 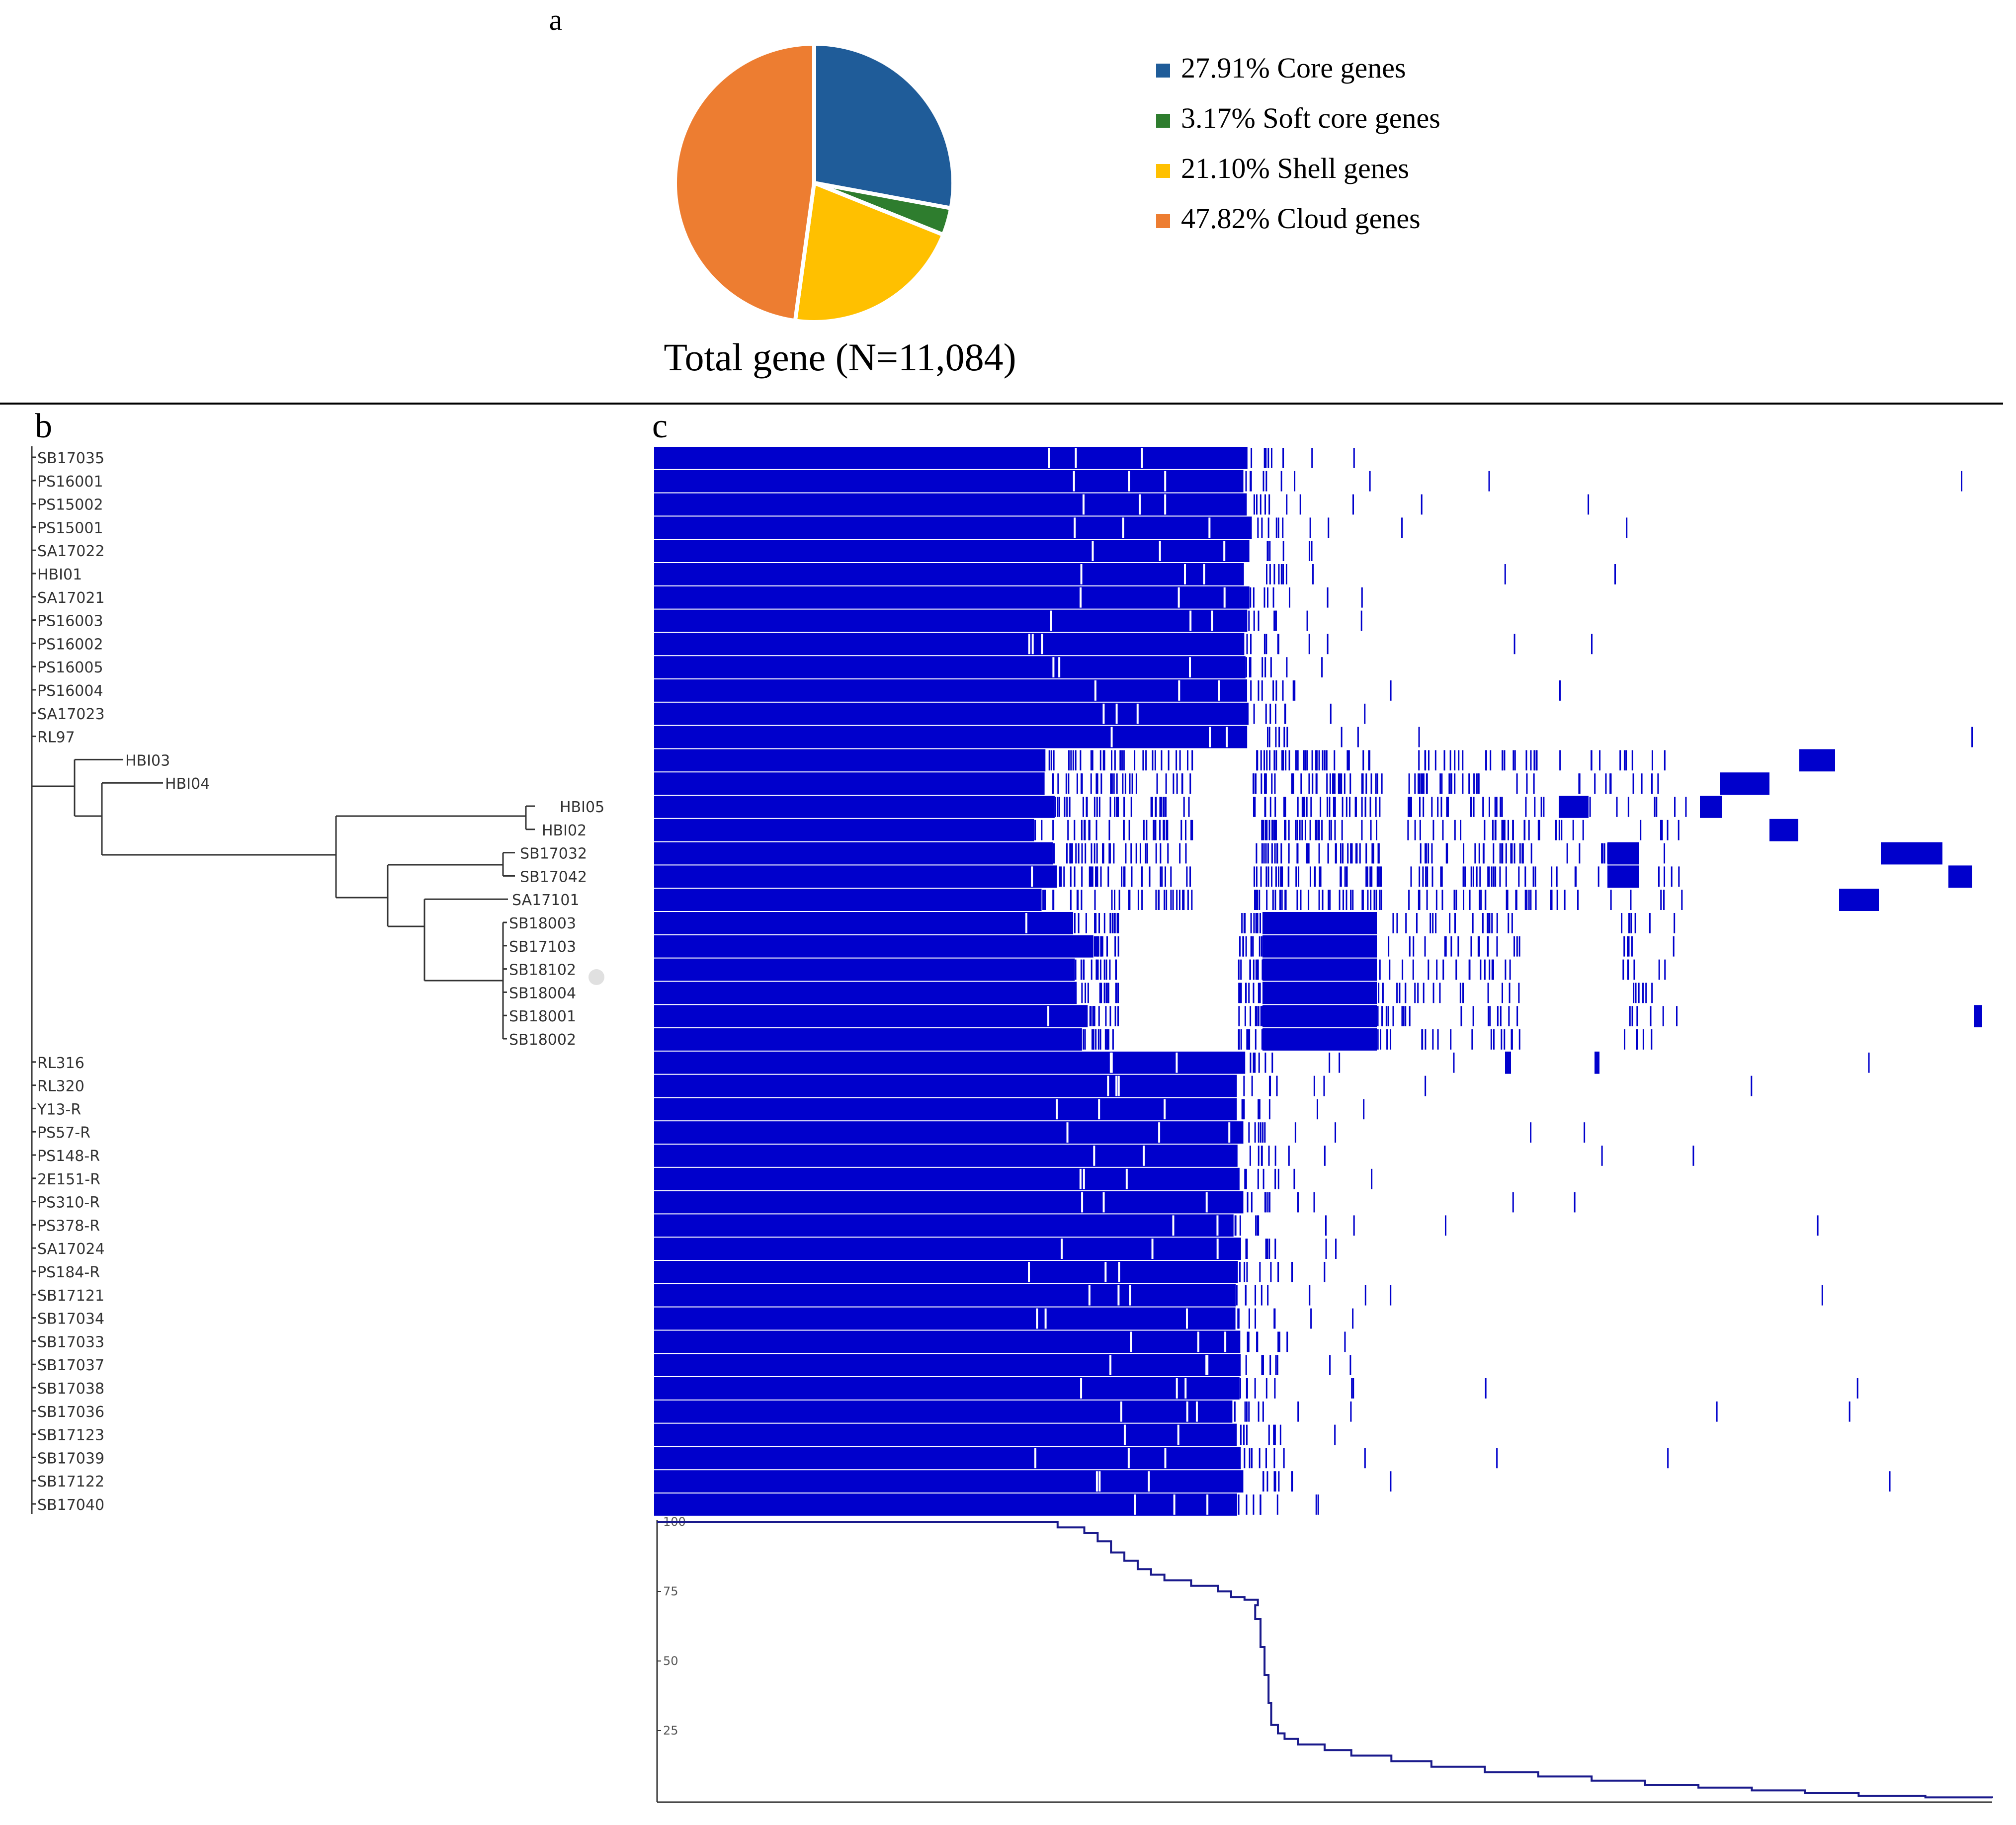 What do you see at coordinates (70, 1389) in the screenshot?
I see `tree-leaf-label: SB17038` at bounding box center [70, 1389].